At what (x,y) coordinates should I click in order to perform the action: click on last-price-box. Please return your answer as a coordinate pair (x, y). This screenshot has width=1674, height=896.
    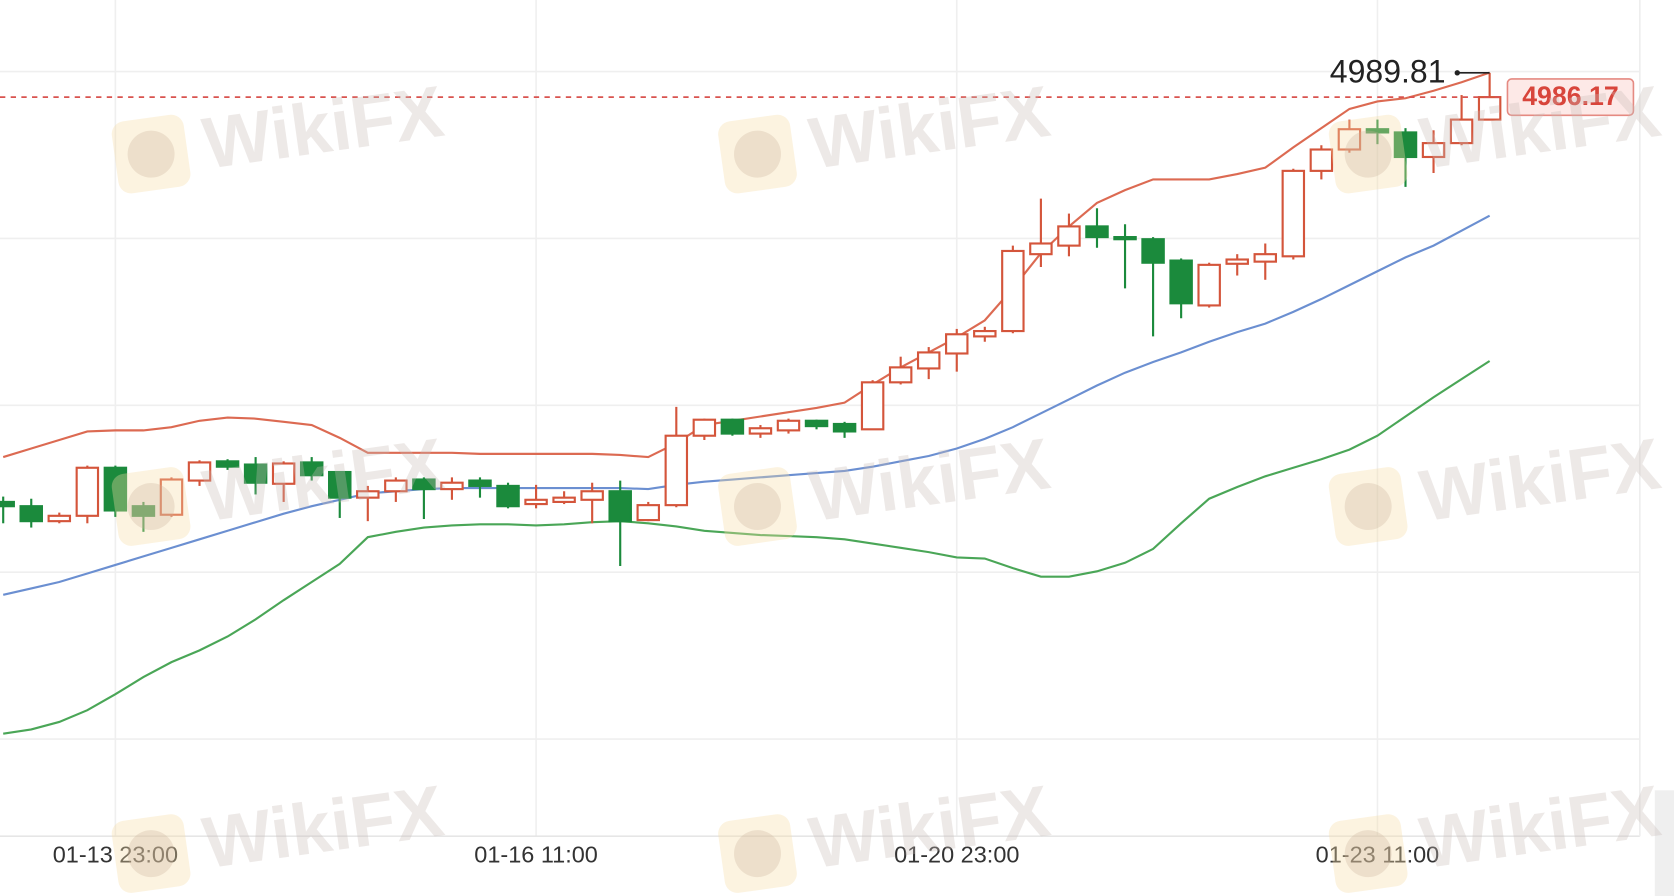
    Looking at the image, I should click on (1570, 97).